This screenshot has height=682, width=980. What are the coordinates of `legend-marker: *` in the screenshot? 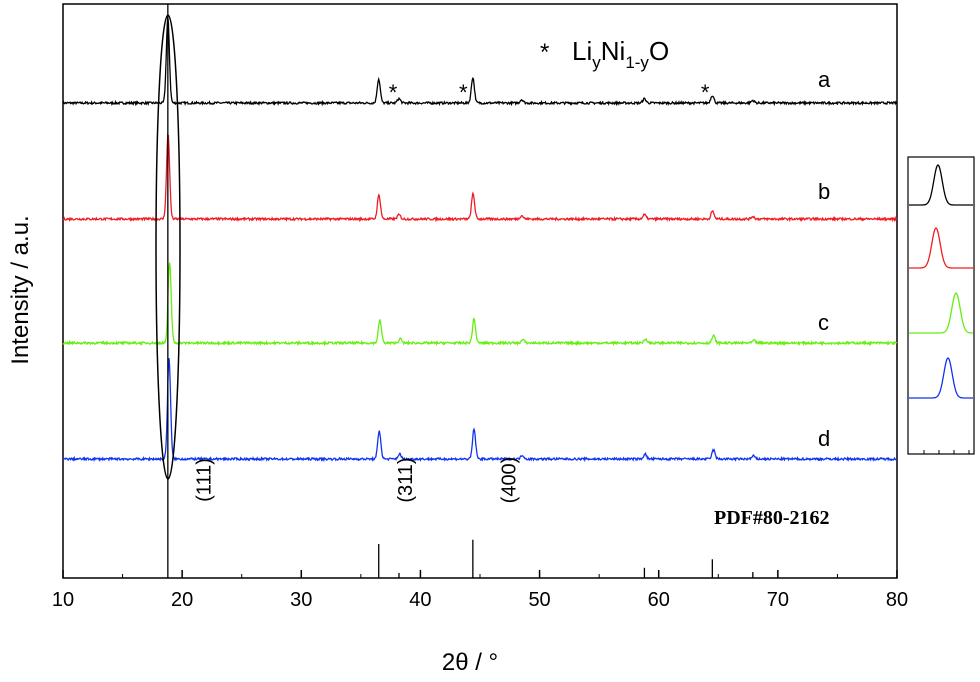 It's located at (544, 52).